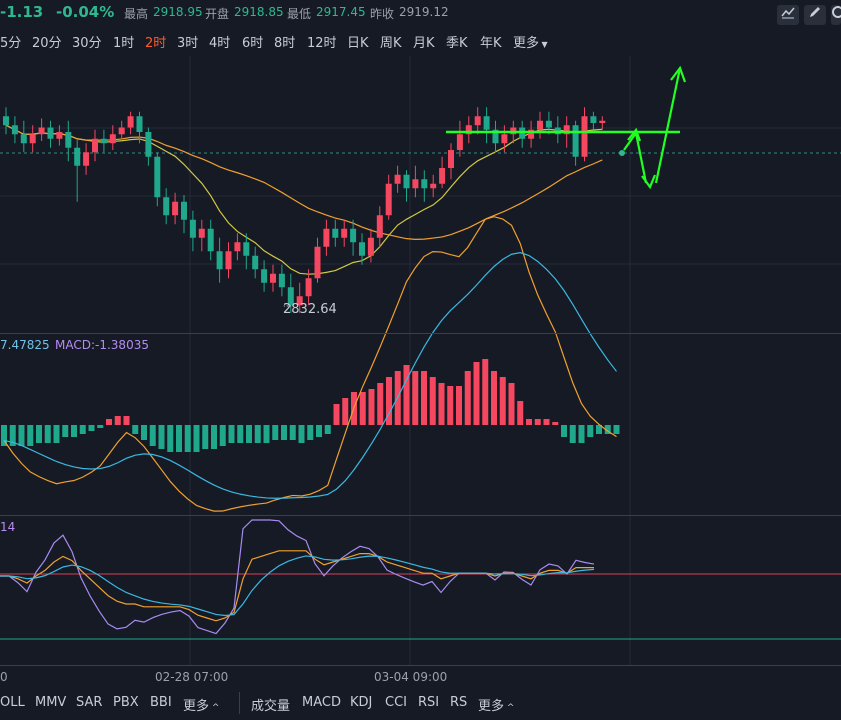 Image resolution: width=841 pixels, height=720 pixels. What do you see at coordinates (321, 702) in the screenshot?
I see `indicator-macd: MACD` at bounding box center [321, 702].